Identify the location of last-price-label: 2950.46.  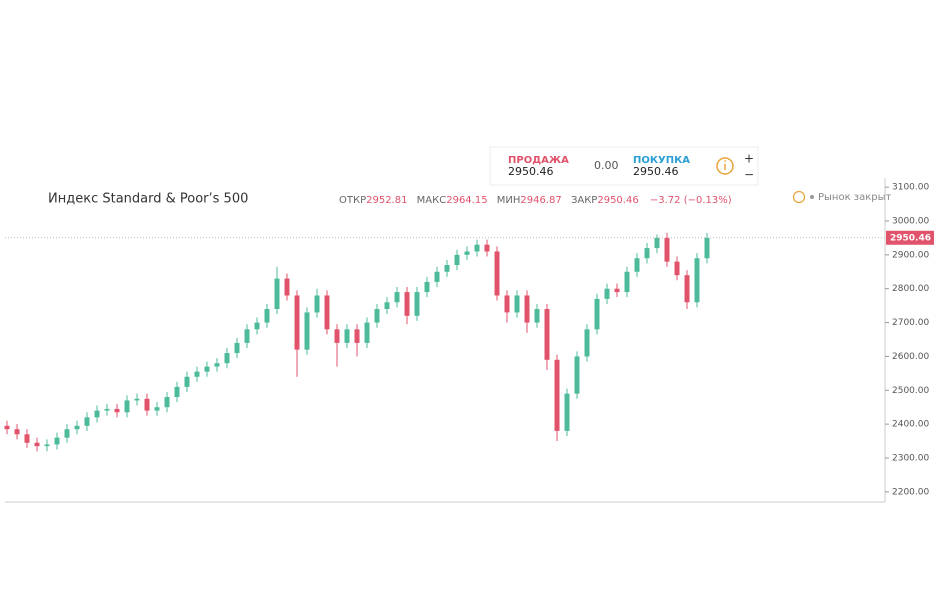
(910, 238).